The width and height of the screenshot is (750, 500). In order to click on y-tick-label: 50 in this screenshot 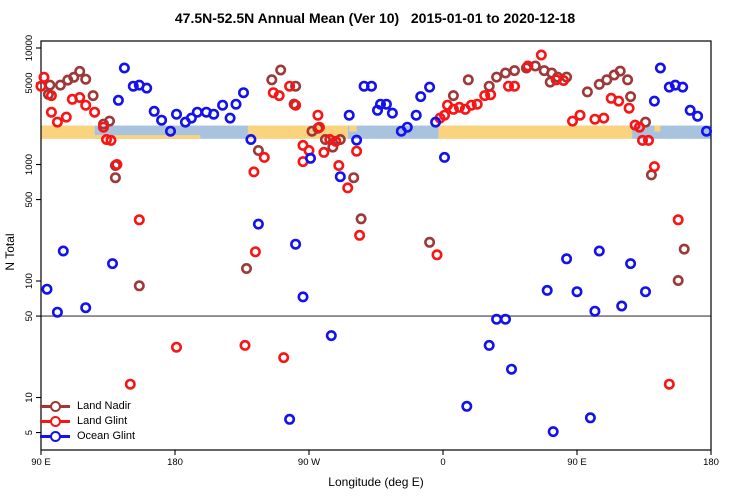, I will do `click(29, 316)`.